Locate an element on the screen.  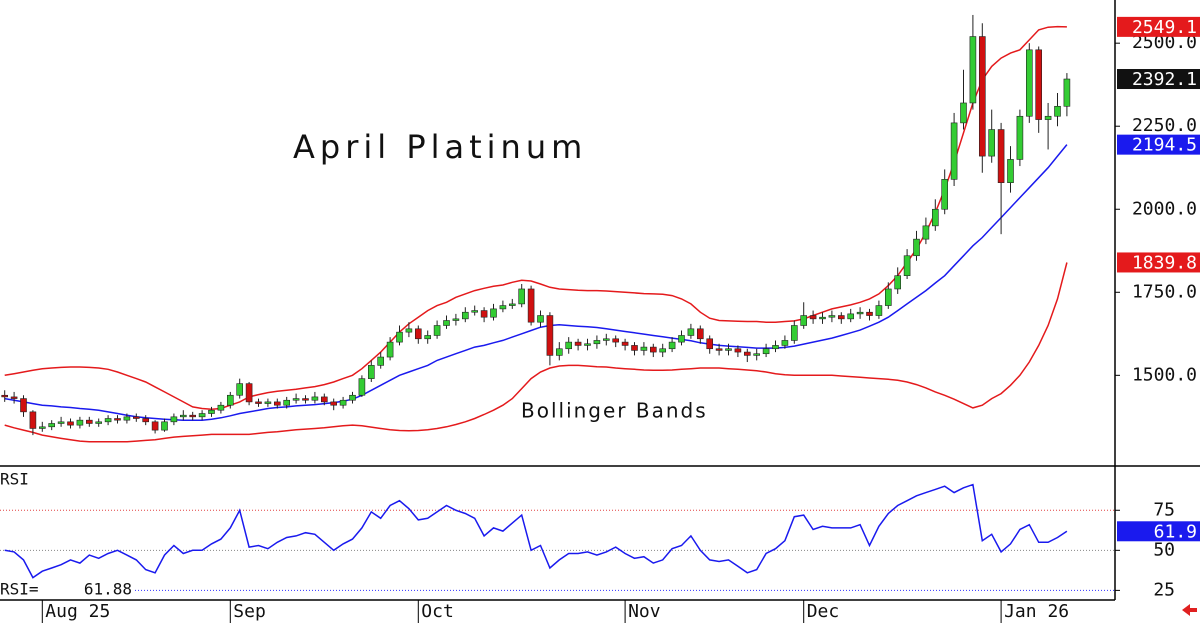
rsi-readout-value: 61.88 is located at coordinates (108, 589).